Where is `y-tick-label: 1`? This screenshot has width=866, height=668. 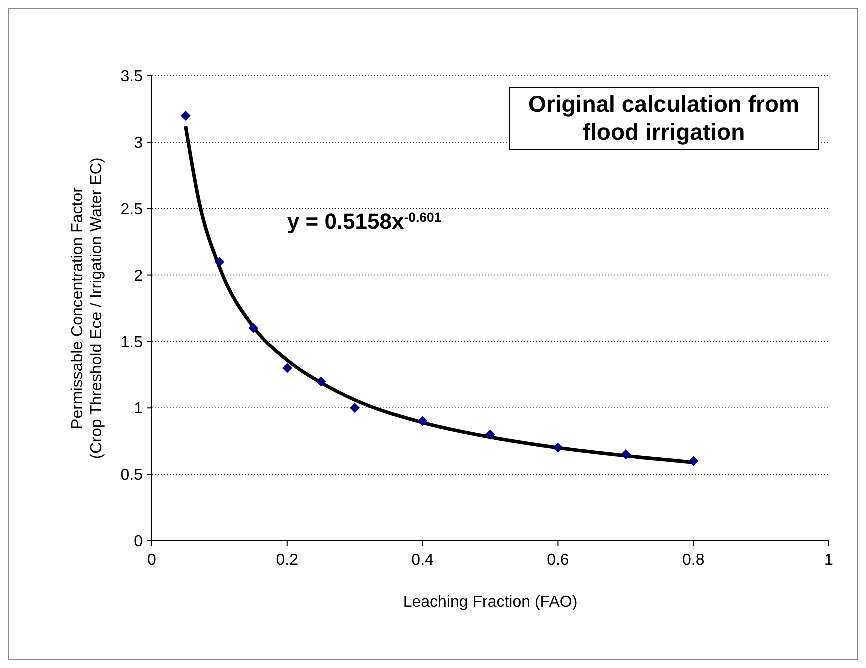
y-tick-label: 1 is located at coordinates (139, 409).